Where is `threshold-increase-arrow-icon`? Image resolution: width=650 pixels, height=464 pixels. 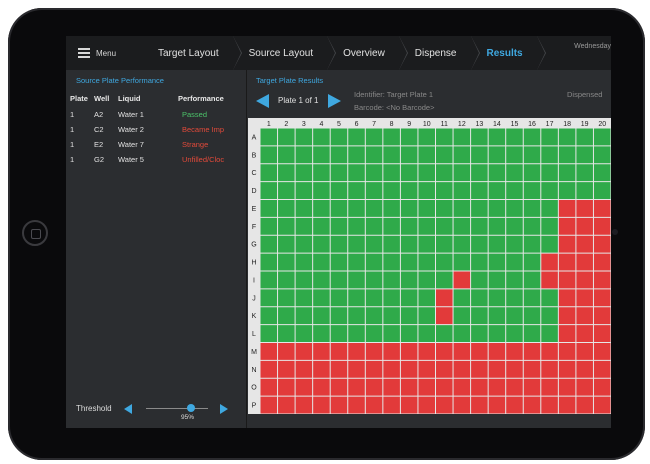 threshold-increase-arrow-icon is located at coordinates (224, 409).